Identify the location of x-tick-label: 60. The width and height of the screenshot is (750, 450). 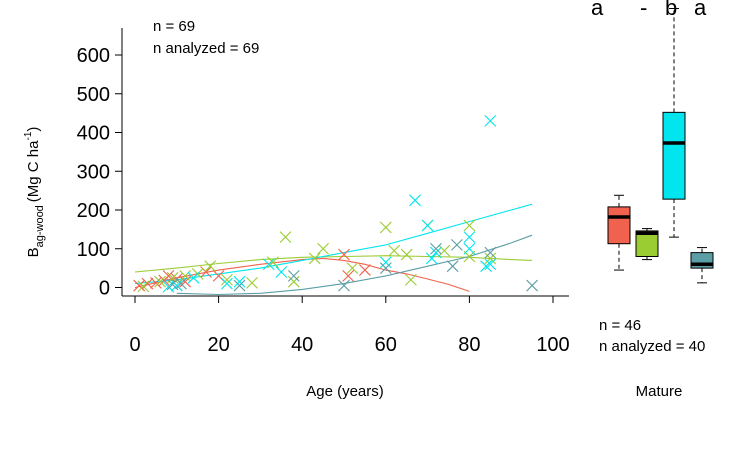
(386, 345).